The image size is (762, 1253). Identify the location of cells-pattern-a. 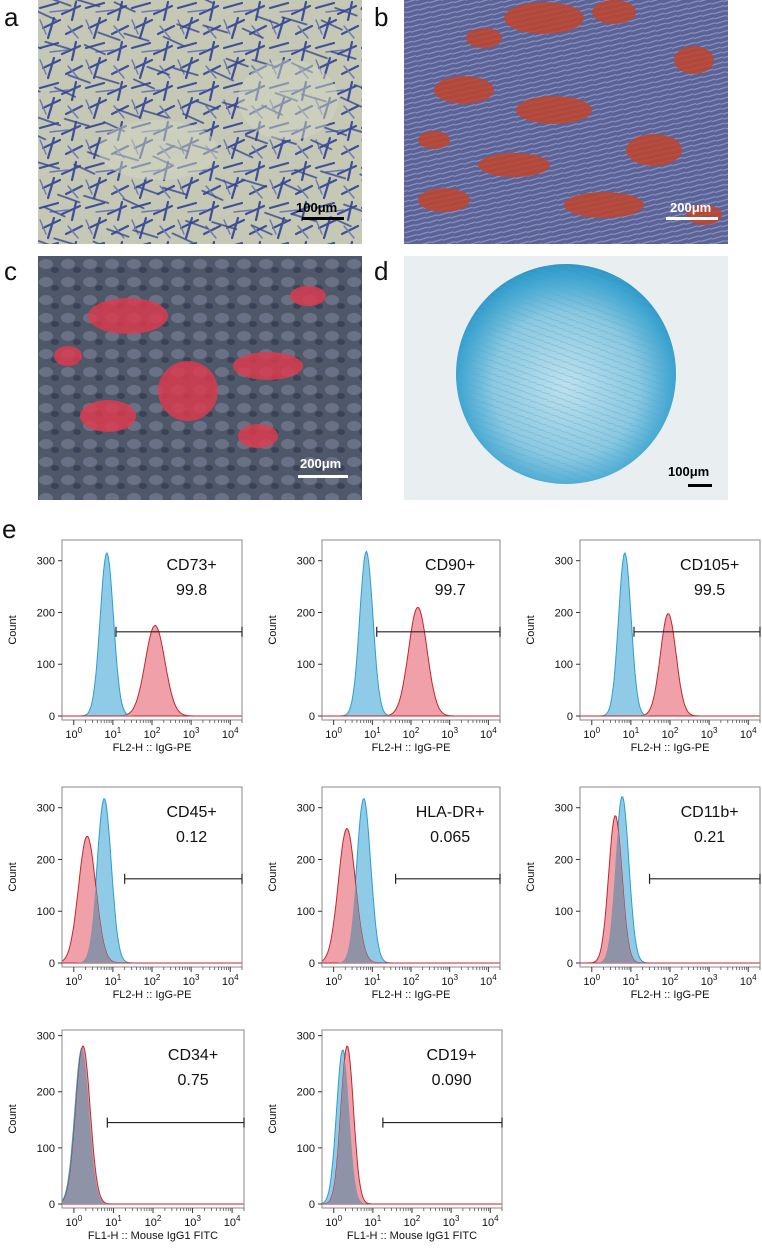
(200, 122).